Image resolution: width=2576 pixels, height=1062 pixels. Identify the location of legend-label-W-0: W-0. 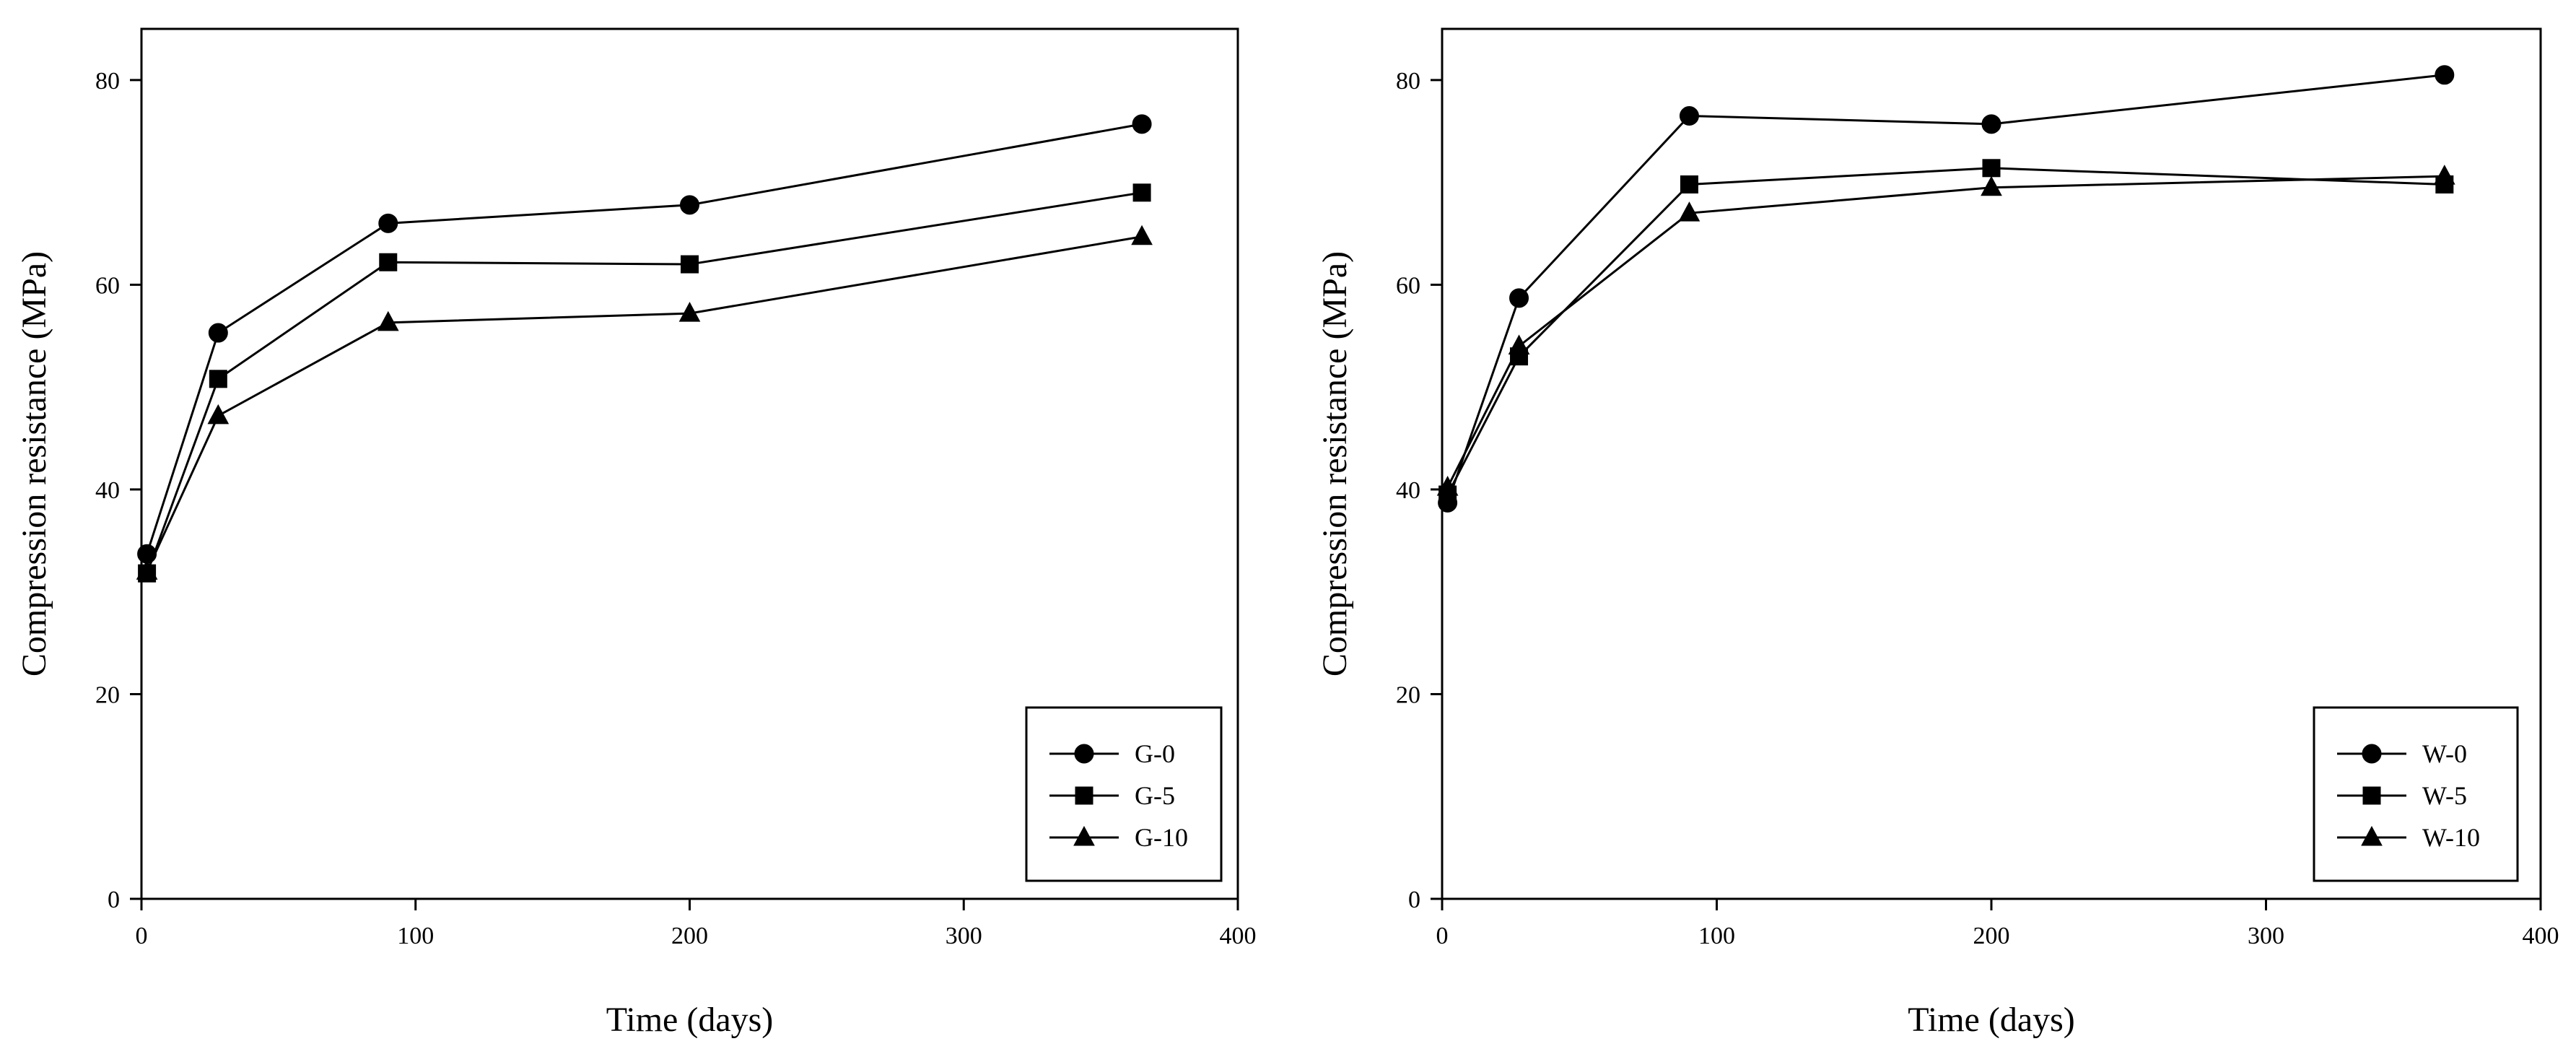
(2444, 753).